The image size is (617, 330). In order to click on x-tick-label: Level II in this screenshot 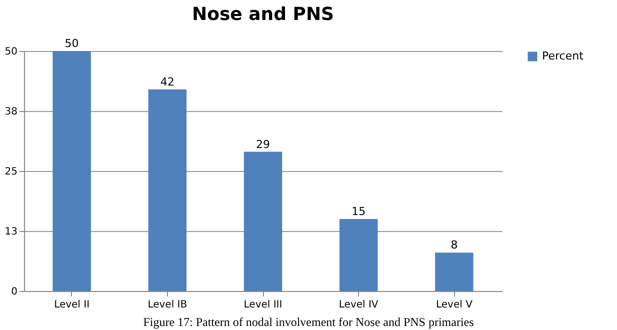, I will do `click(72, 305)`.